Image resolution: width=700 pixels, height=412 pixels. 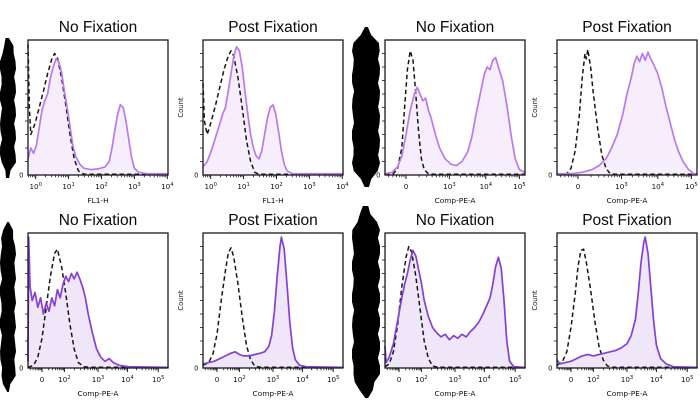 I want to click on row2-left-label-redacted, so click(x=8, y=307).